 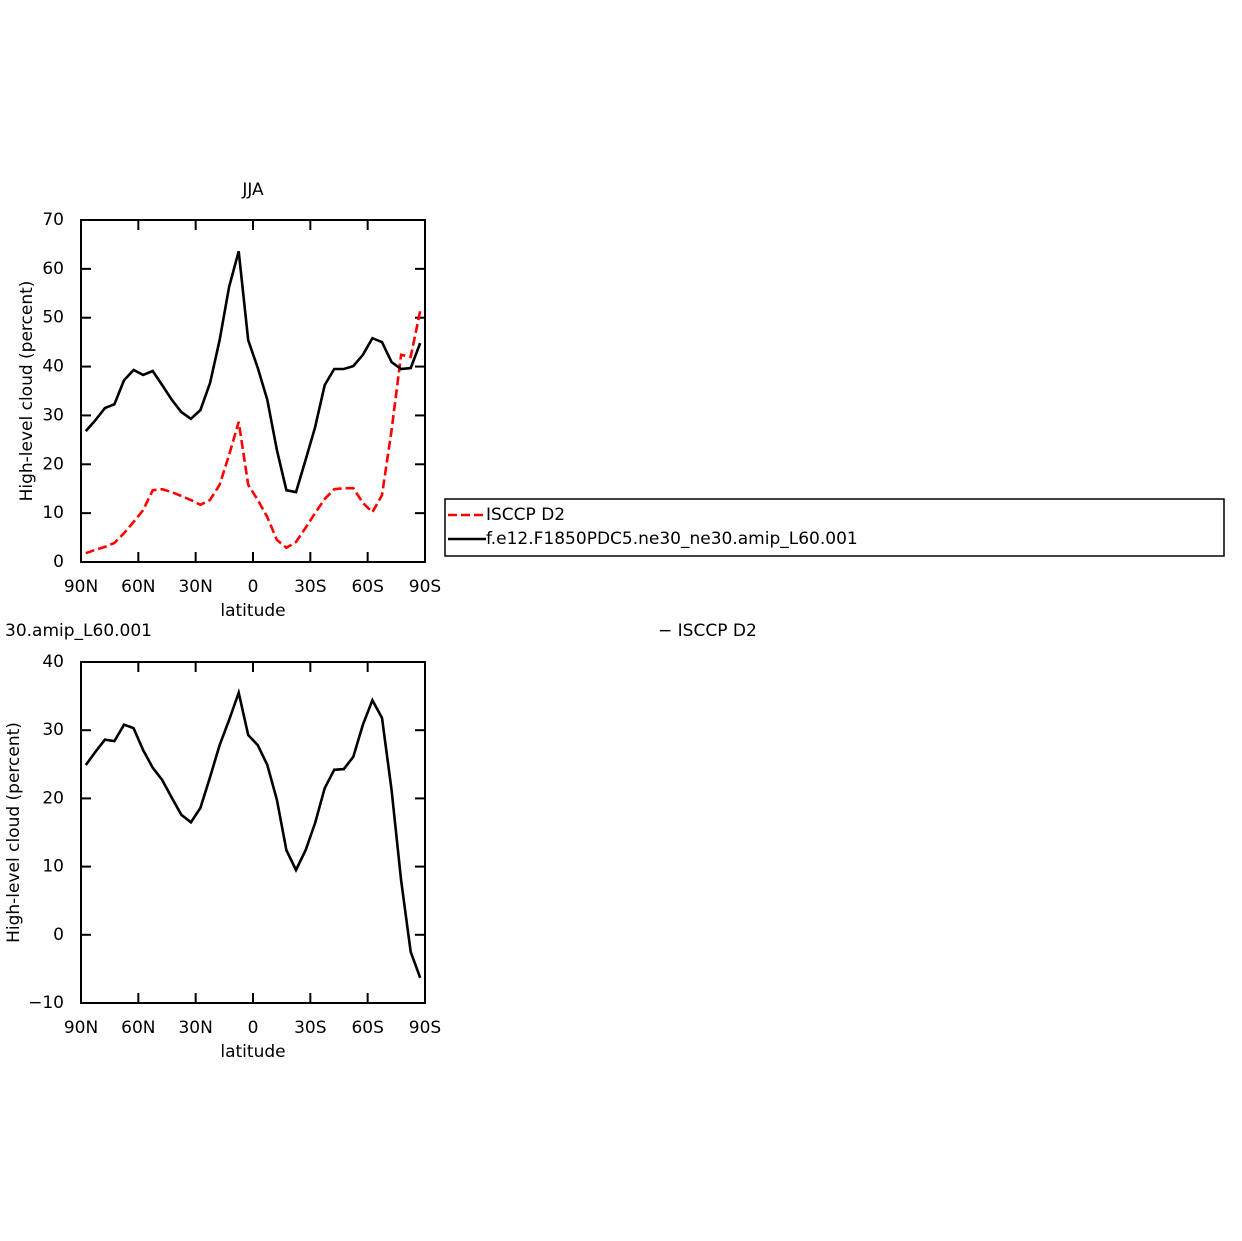 What do you see at coordinates (834, 527) in the screenshot?
I see `legend-box` at bounding box center [834, 527].